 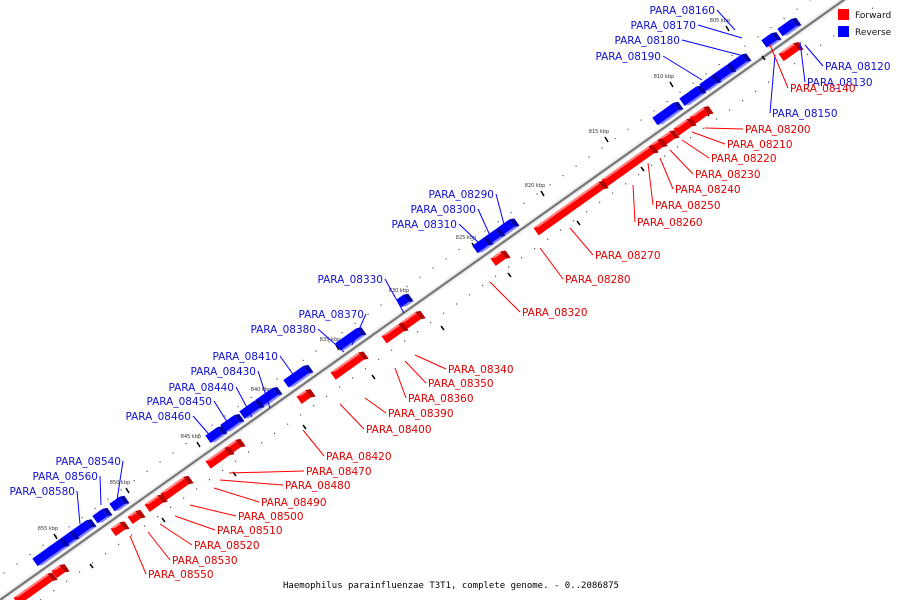 What do you see at coordinates (555, 313) in the screenshot?
I see `gene-label-forward: PARA_08320` at bounding box center [555, 313].